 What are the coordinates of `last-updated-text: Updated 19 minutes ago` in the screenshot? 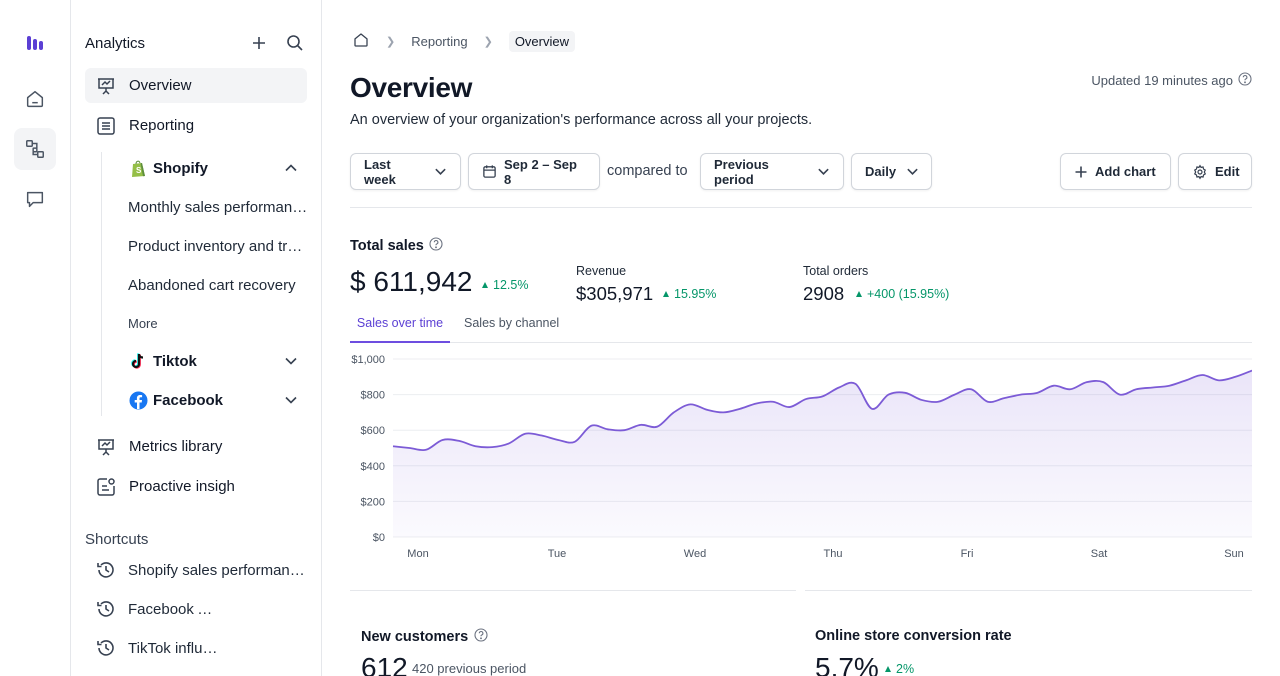 It's located at (1162, 80).